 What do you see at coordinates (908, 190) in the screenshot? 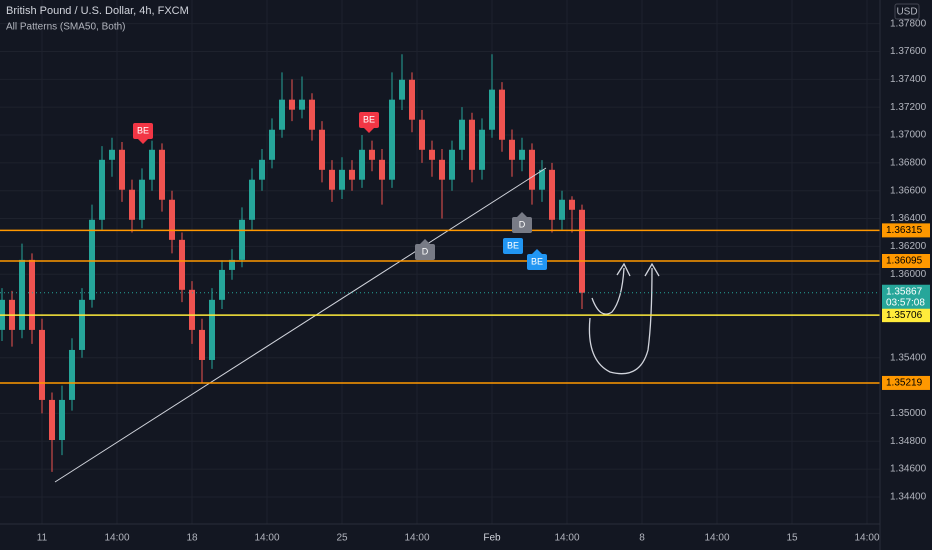
I see `y-tick-label: 1.36600` at bounding box center [908, 190].